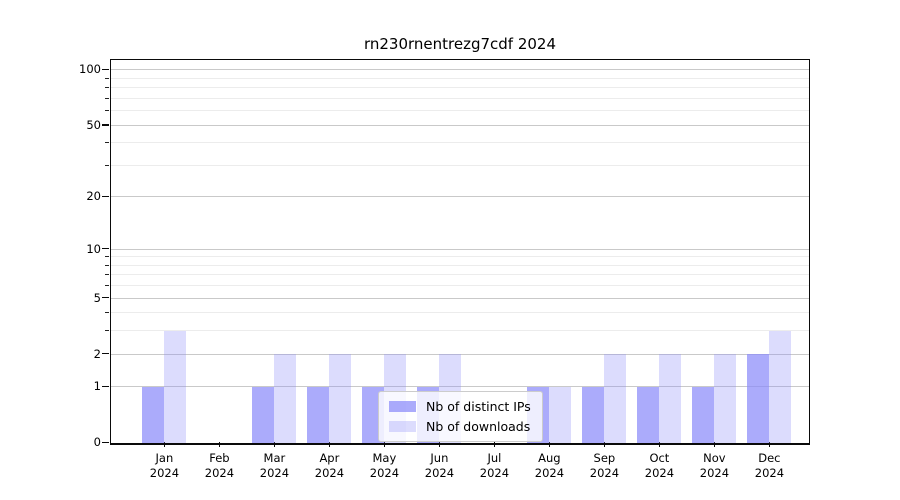 This screenshot has height=500, width=900. I want to click on x-tick-label: Apr 2024, so click(329, 466).